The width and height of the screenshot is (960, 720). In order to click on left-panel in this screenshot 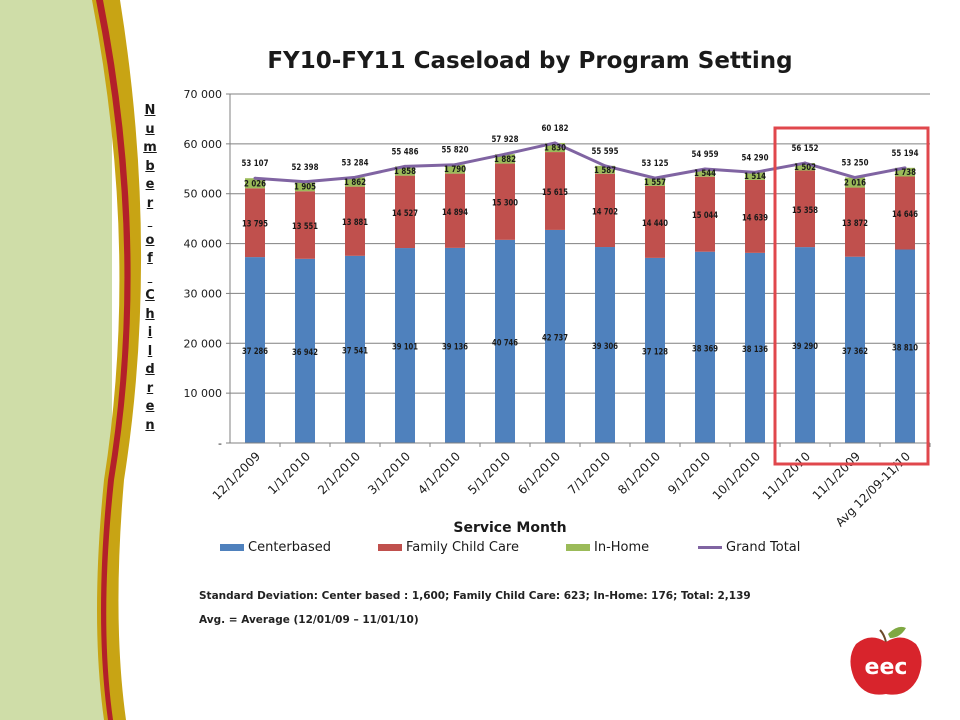, I will do `click(56, 360)`.